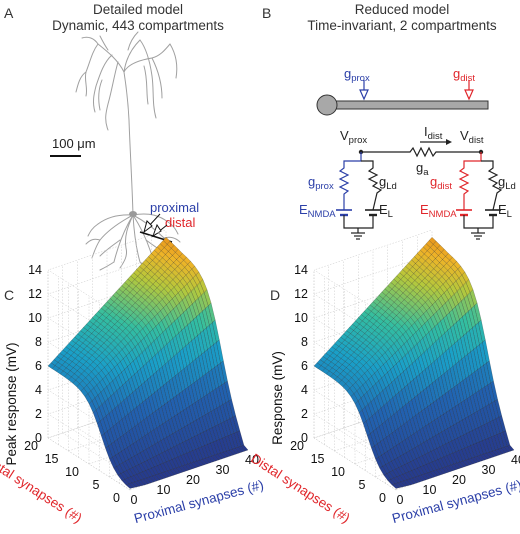 This screenshot has width=520, height=534. What do you see at coordinates (35, 270) in the screenshot?
I see `plot-c-z-tick: 14` at bounding box center [35, 270].